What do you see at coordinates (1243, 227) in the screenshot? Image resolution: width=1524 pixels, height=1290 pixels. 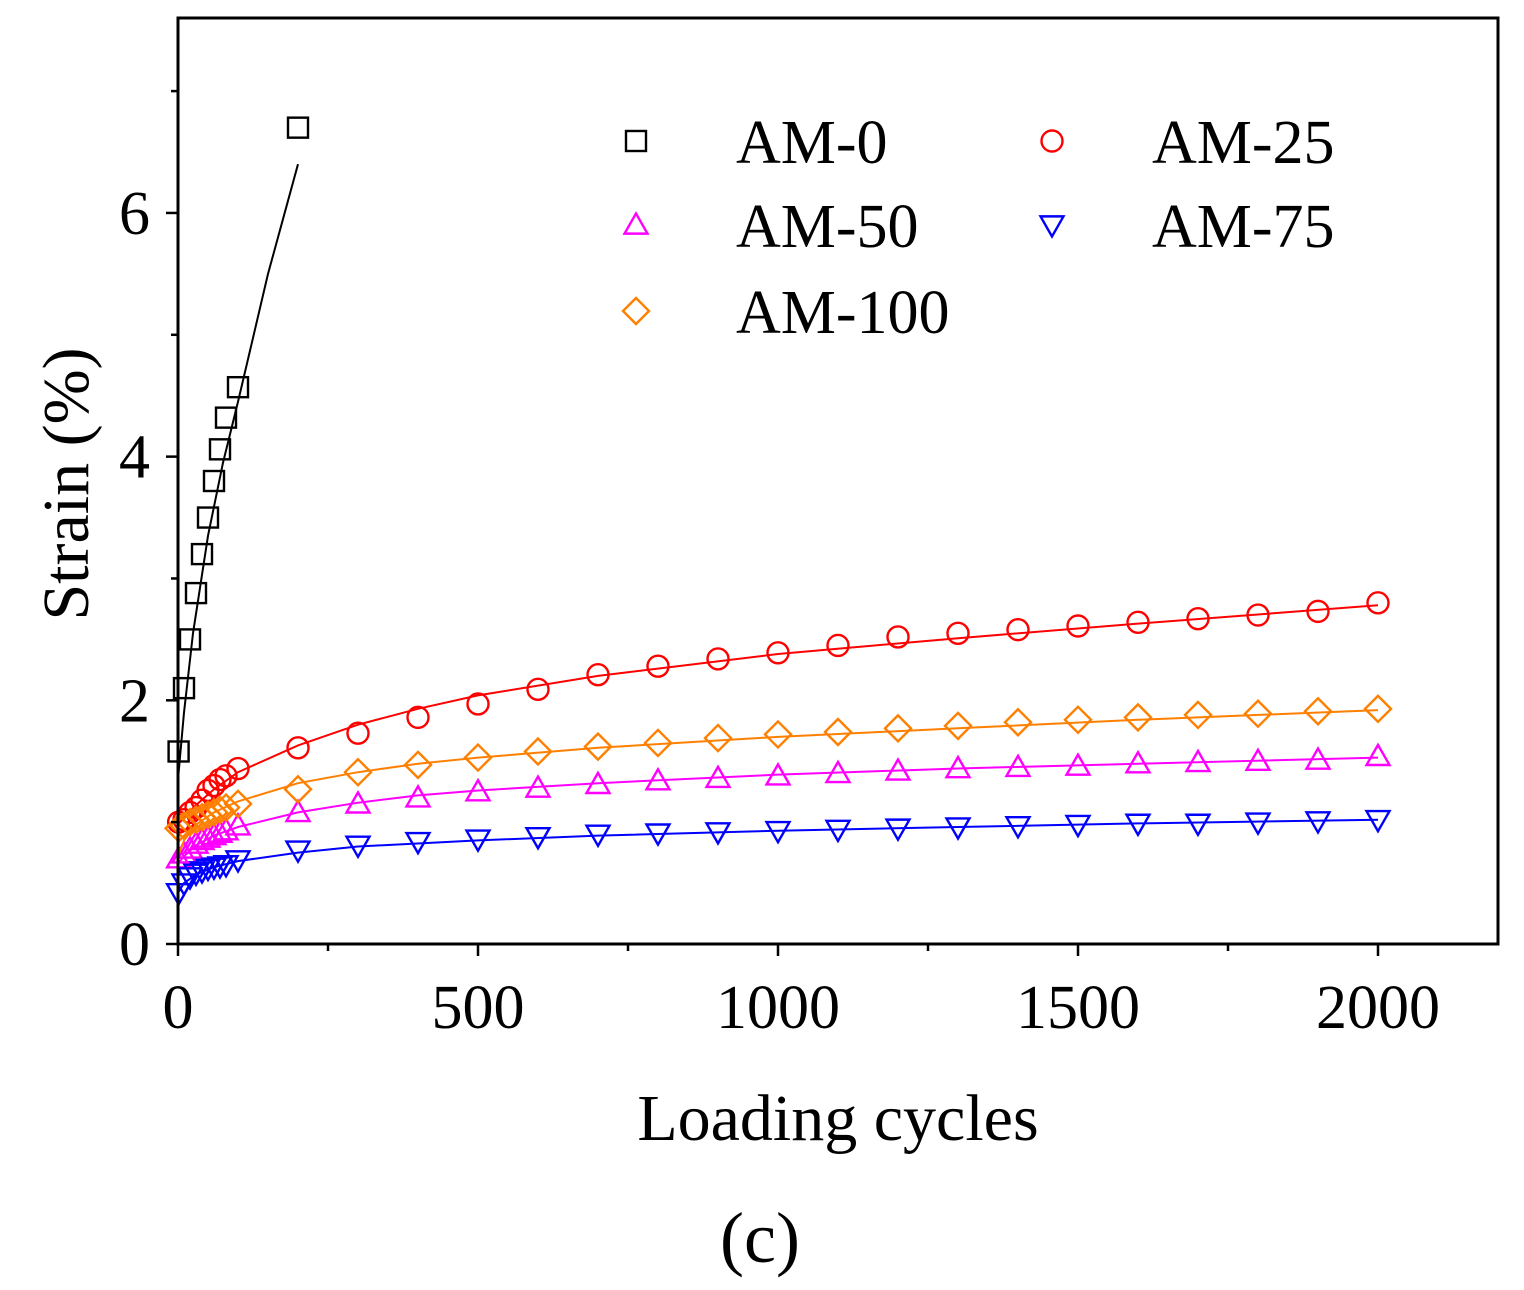 I see `legend-label-am-75: AM-75` at bounding box center [1243, 227].